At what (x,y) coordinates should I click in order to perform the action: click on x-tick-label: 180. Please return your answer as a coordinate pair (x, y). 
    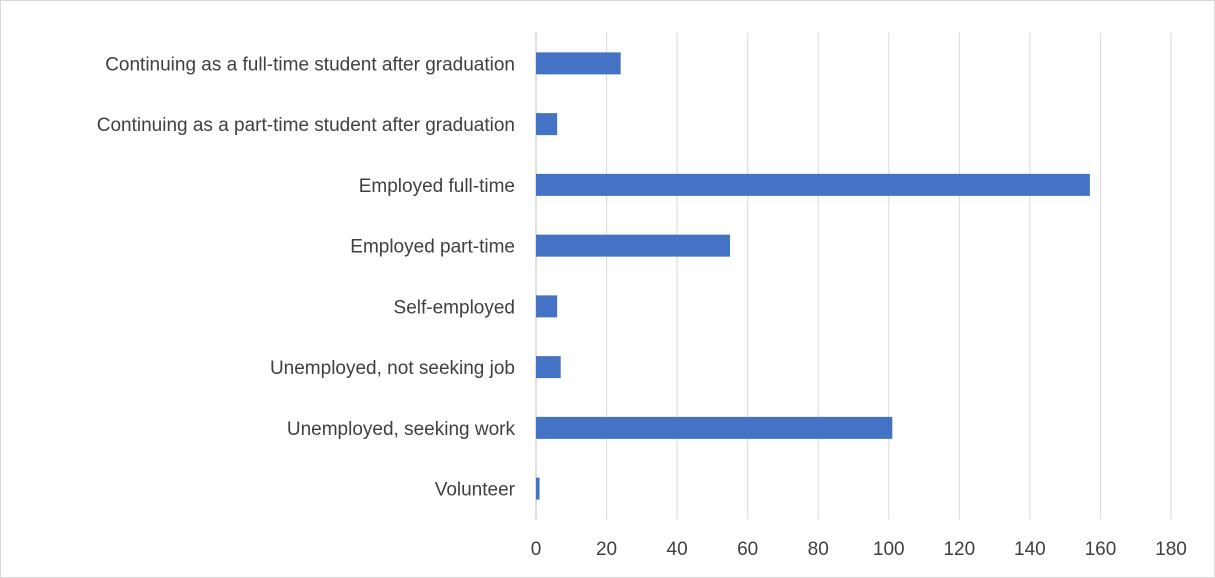
    Looking at the image, I should click on (1171, 549).